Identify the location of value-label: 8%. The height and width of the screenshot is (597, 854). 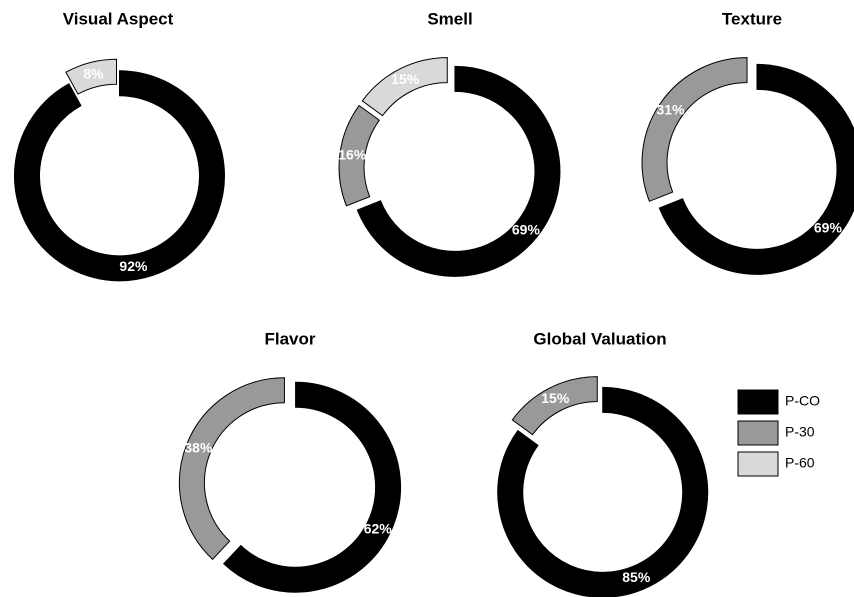
(93, 73).